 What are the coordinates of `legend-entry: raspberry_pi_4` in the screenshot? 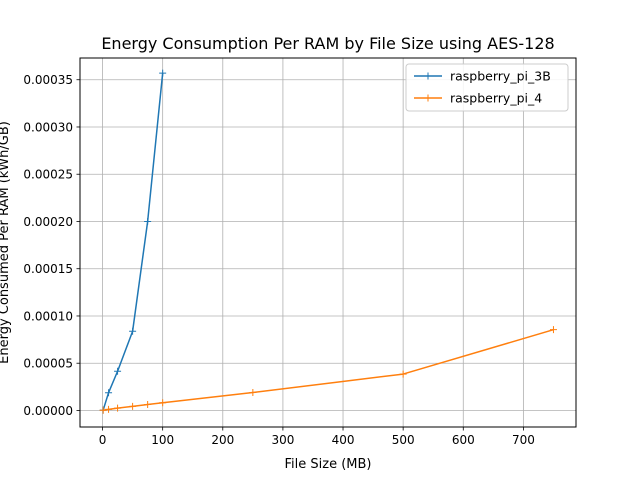 It's located at (478, 98).